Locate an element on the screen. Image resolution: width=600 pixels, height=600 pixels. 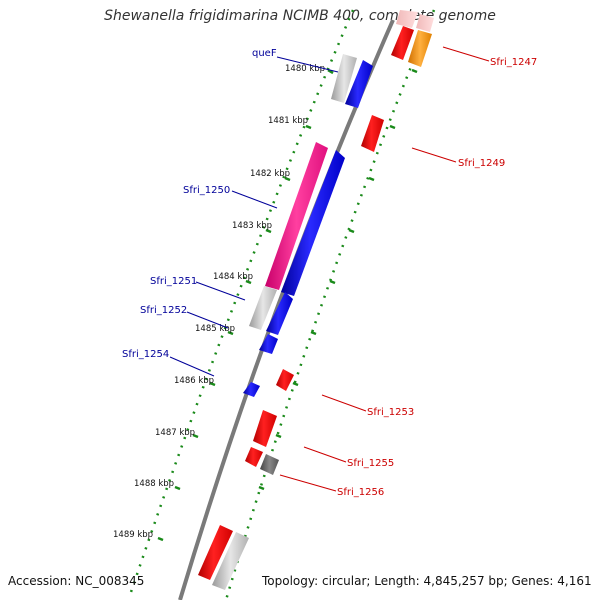
gene-feature-grey-bottom is located at coordinates (230, 561).